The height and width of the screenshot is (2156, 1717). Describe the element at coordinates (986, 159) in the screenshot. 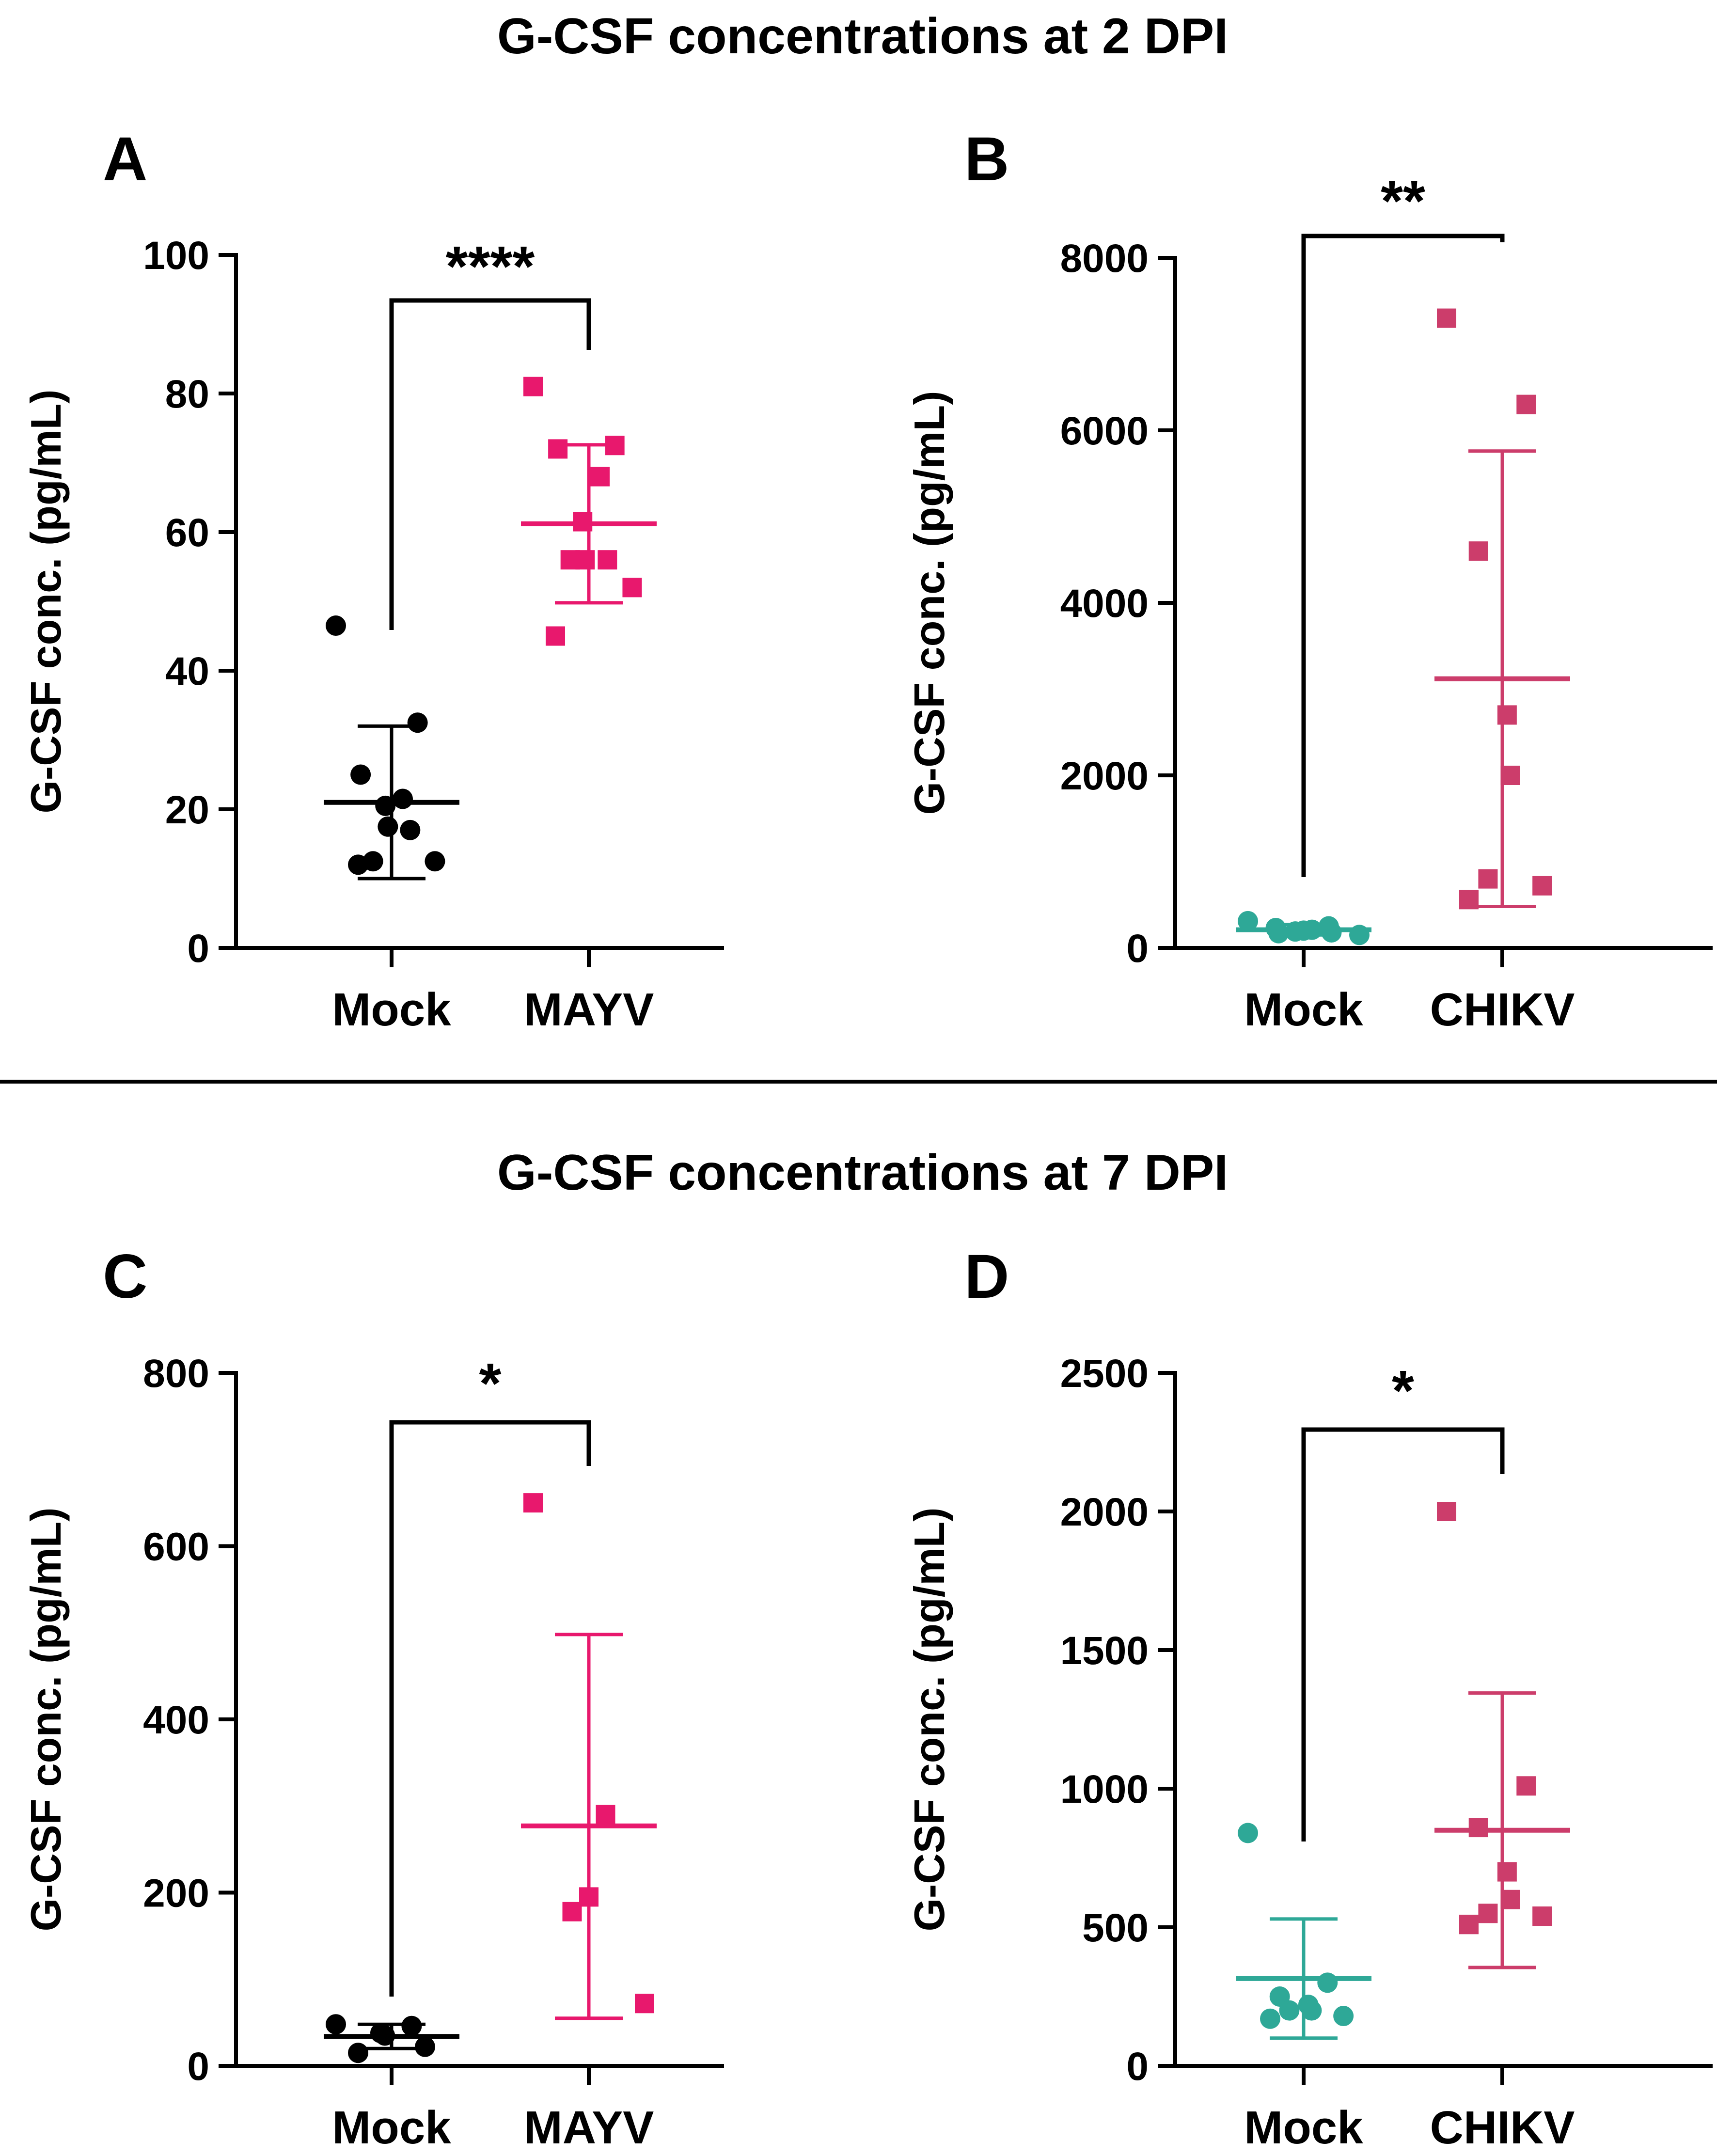

I see `panel-label-b: B` at that location.